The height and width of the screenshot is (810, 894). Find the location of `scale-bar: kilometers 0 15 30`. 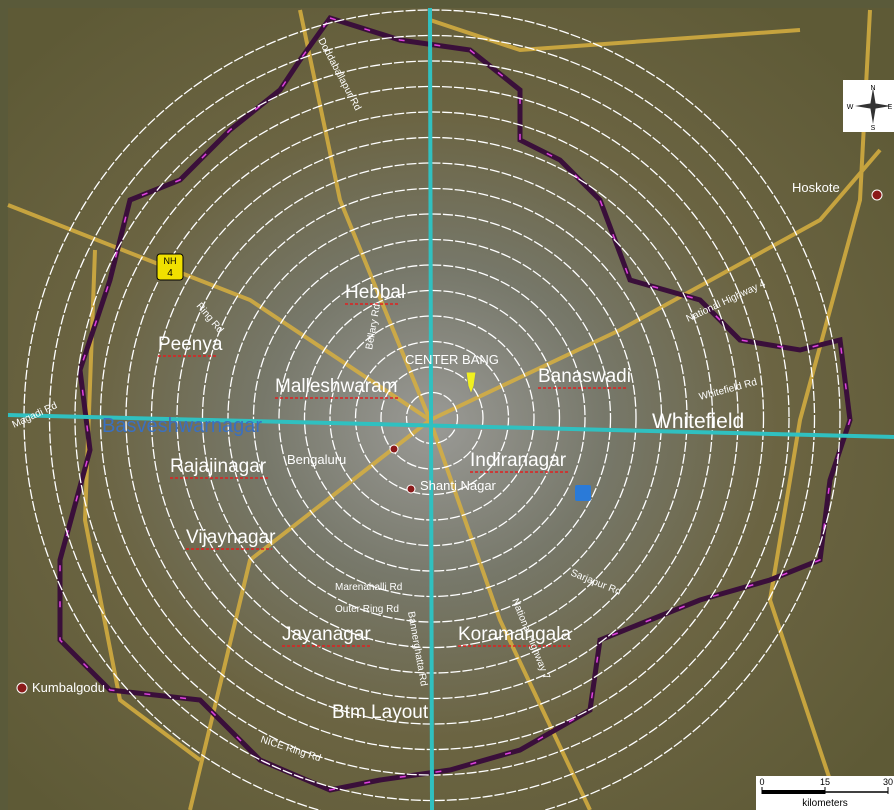

scale-bar: kilometers 0 15 30 is located at coordinates (825, 793).